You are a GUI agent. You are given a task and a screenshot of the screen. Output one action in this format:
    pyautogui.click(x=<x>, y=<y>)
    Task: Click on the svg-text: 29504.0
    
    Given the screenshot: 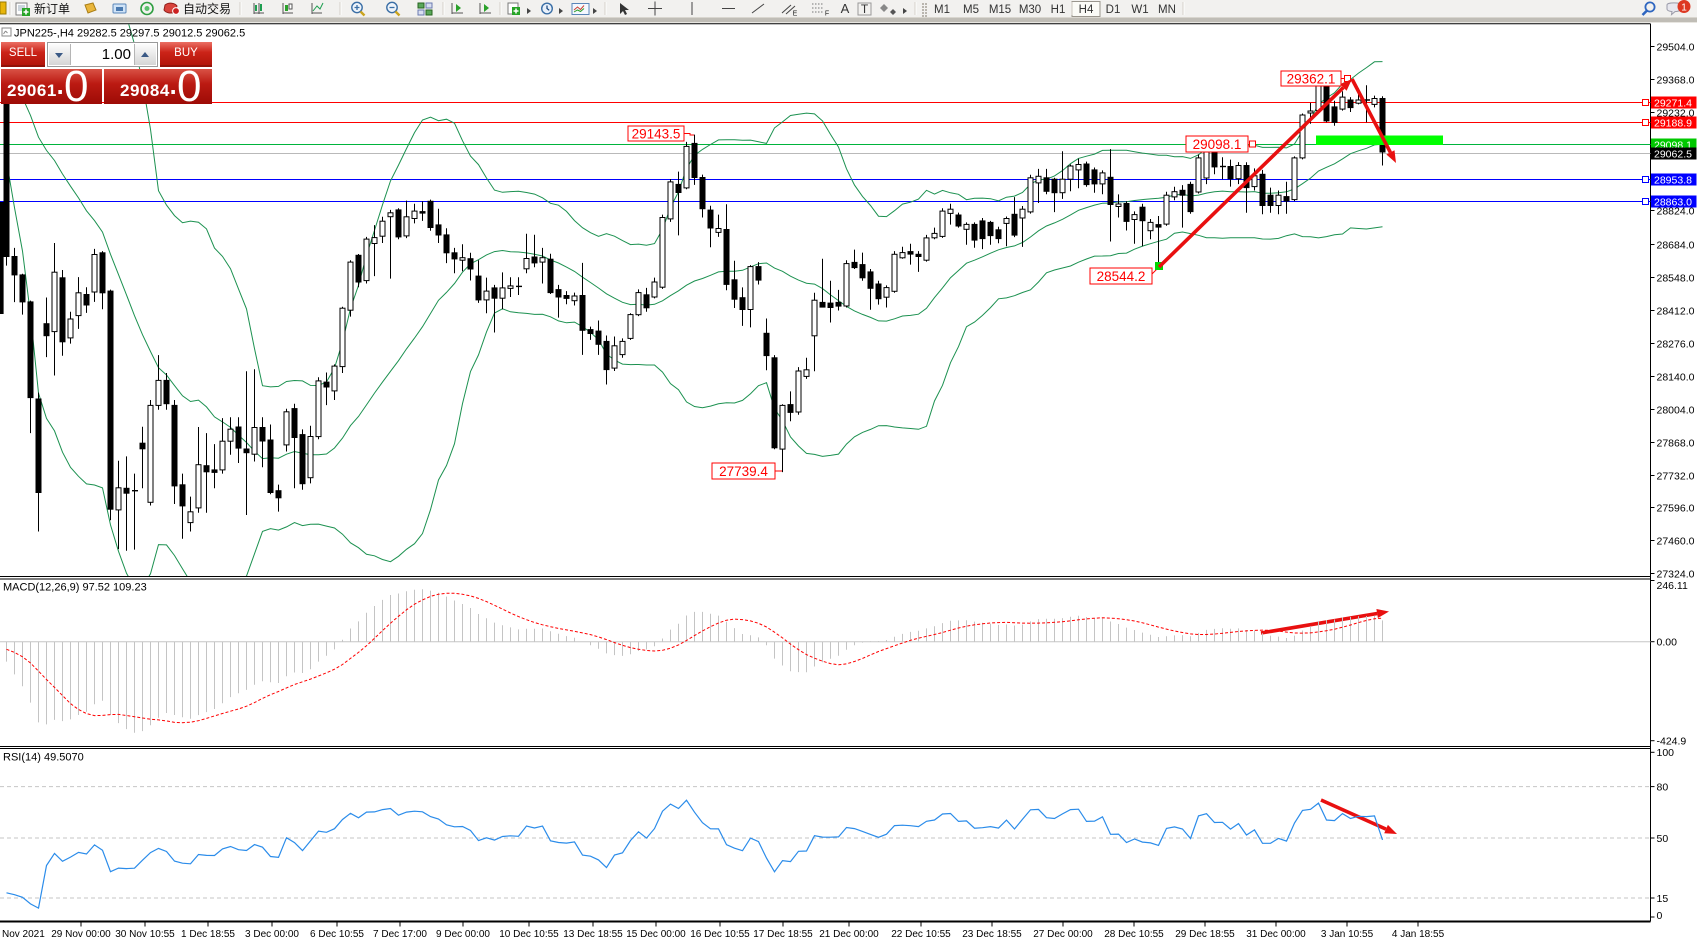 What is the action you would take?
    pyautogui.click(x=1676, y=47)
    